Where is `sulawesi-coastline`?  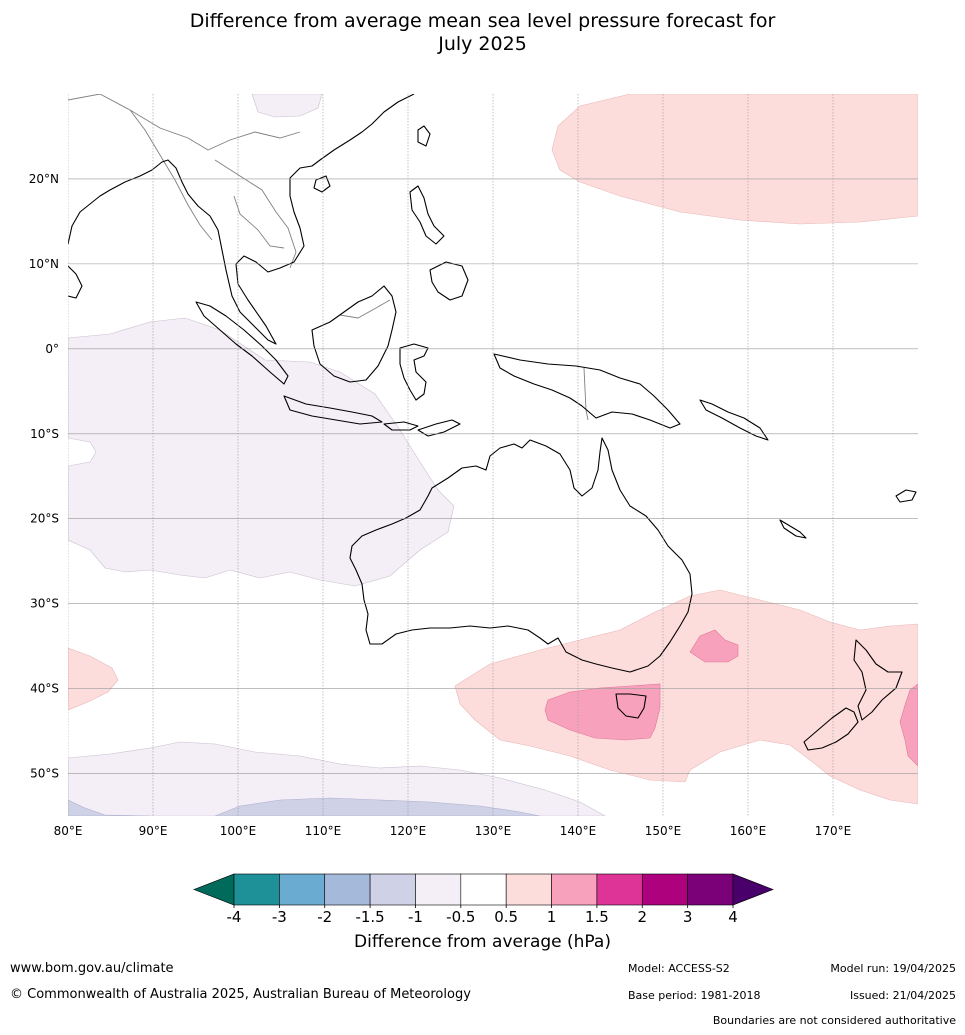
sulawesi-coastline is located at coordinates (414, 372).